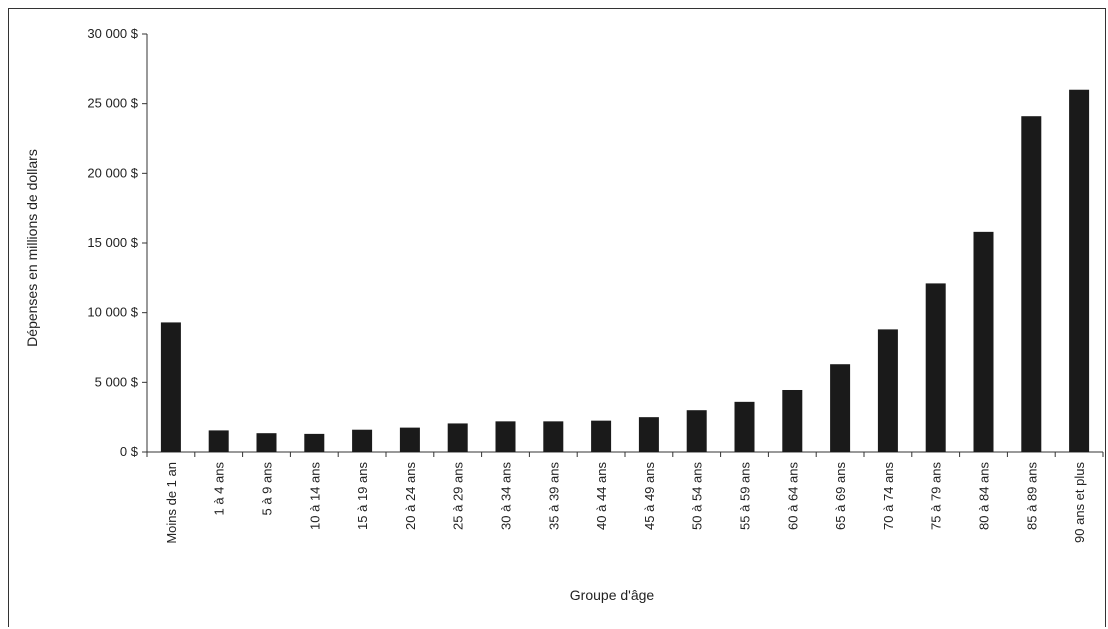  What do you see at coordinates (314, 496) in the screenshot?
I see `x-tick-label: 10 à 14 ans` at bounding box center [314, 496].